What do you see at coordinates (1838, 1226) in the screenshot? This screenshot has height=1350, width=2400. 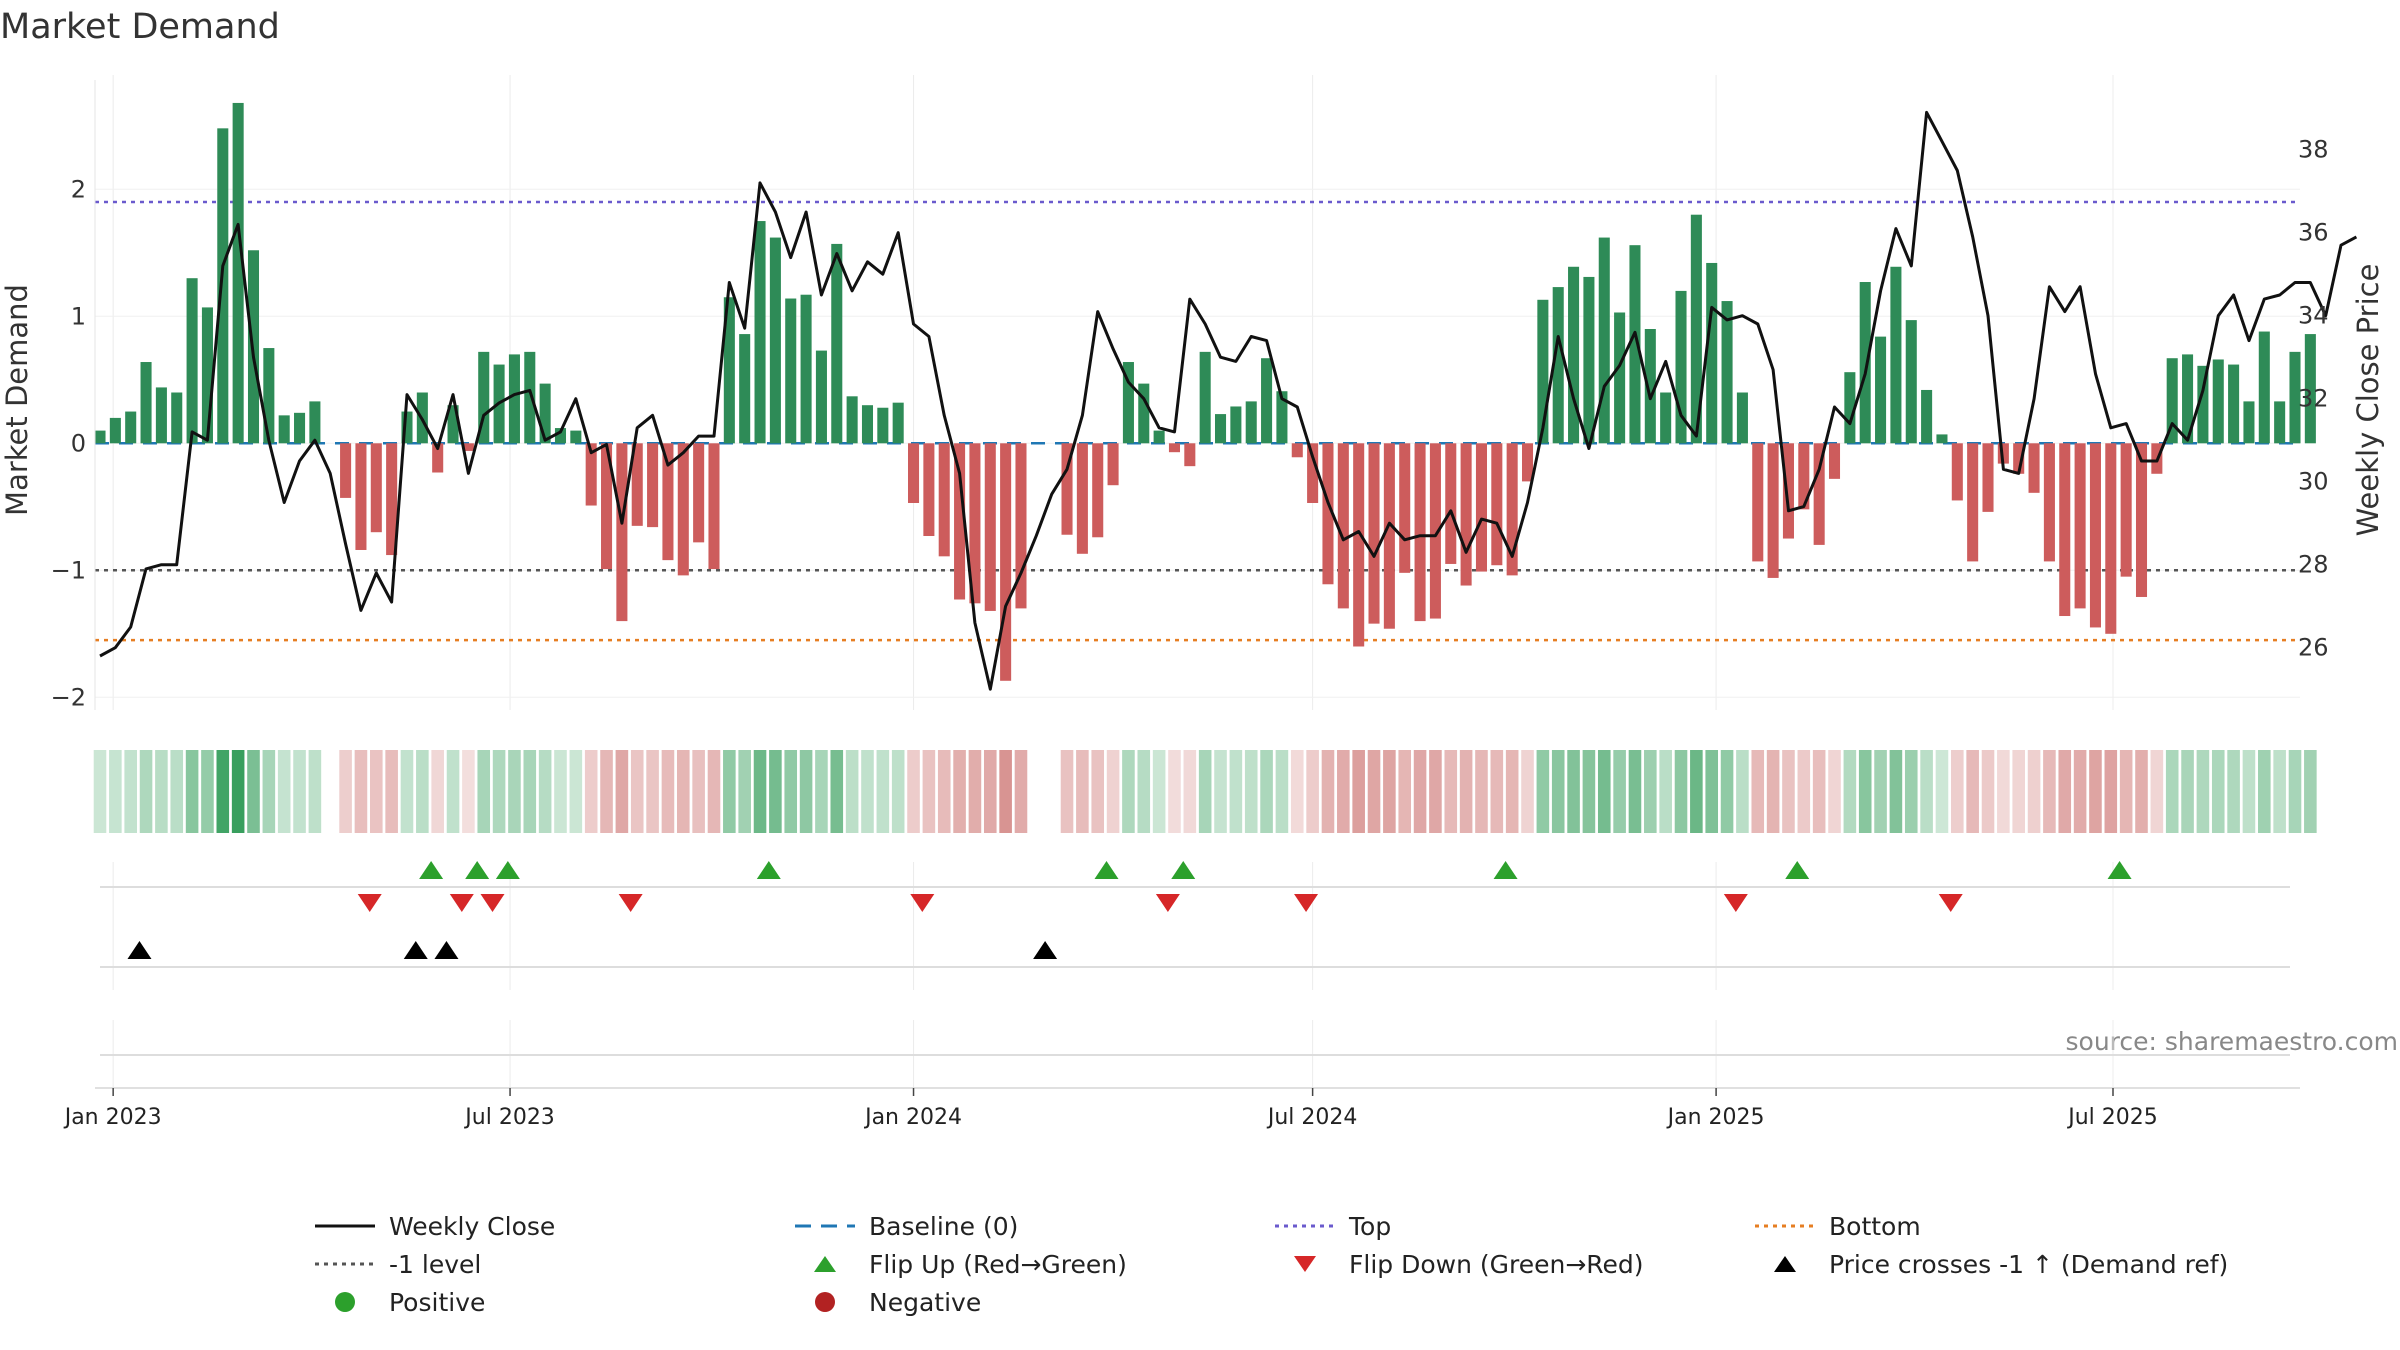 I see `legend-bottom: Bottom` at bounding box center [1838, 1226].